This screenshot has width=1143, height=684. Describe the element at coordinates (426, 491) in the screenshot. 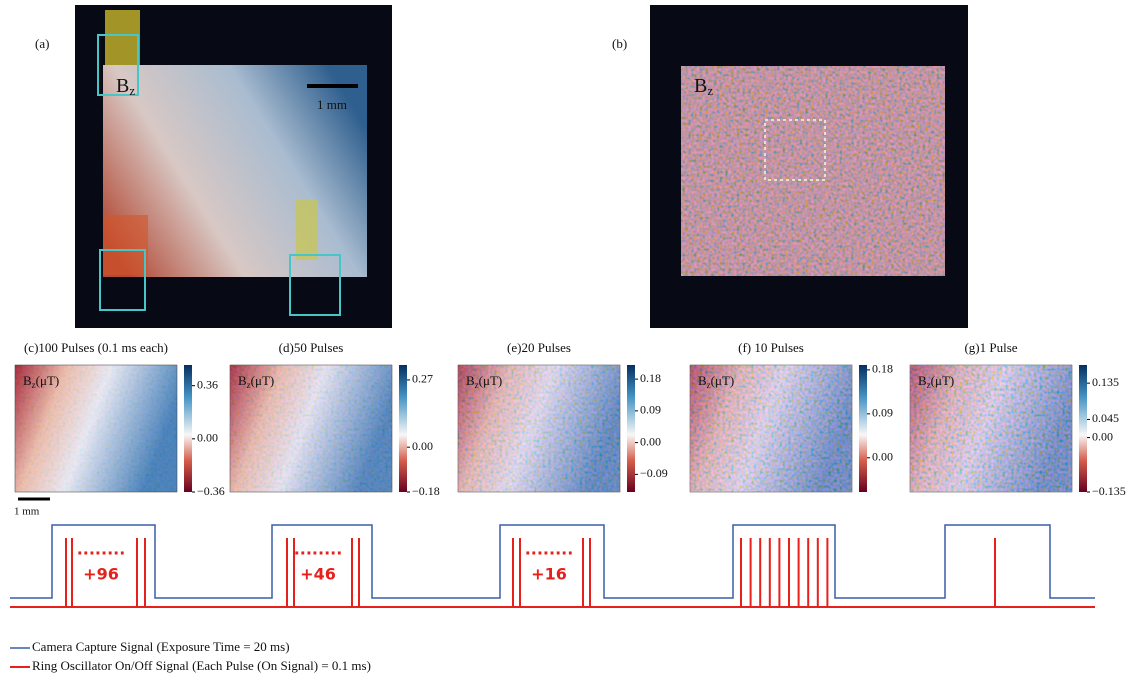

I see `colorbar-tick-label: −0.18` at that location.